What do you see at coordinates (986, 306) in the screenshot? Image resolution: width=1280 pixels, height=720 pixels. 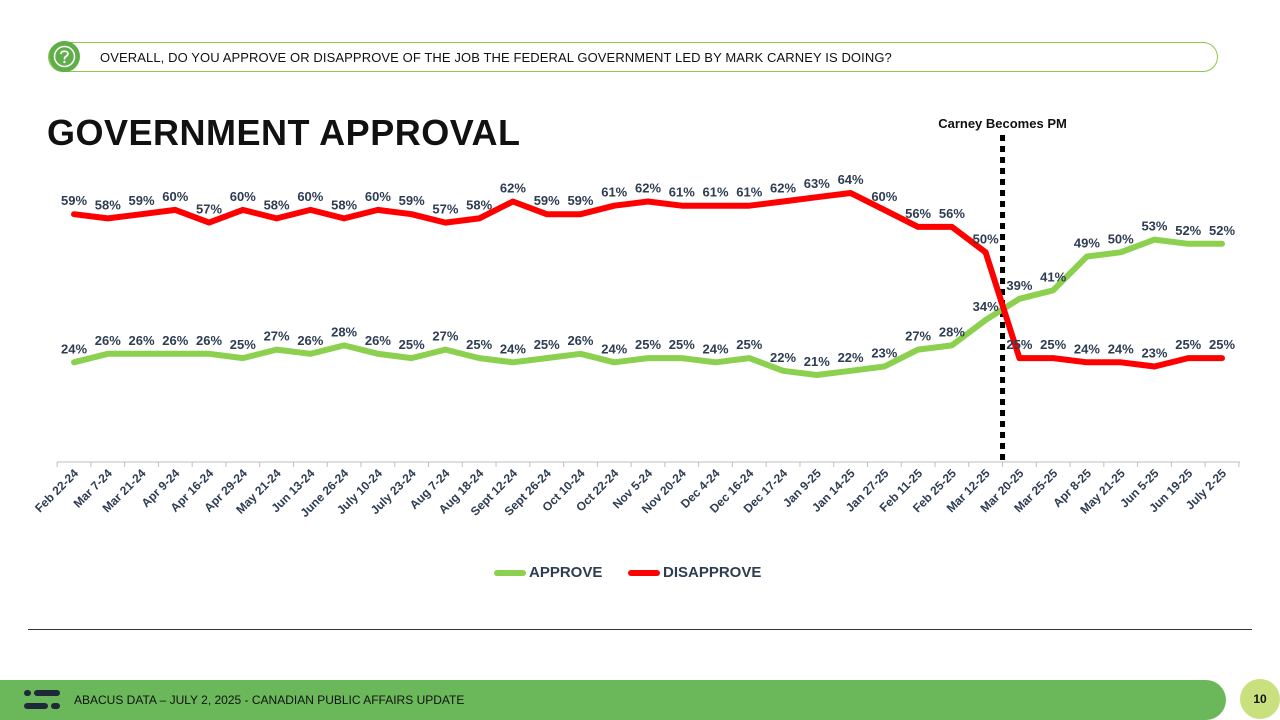 I see `data-label: 34%` at bounding box center [986, 306].